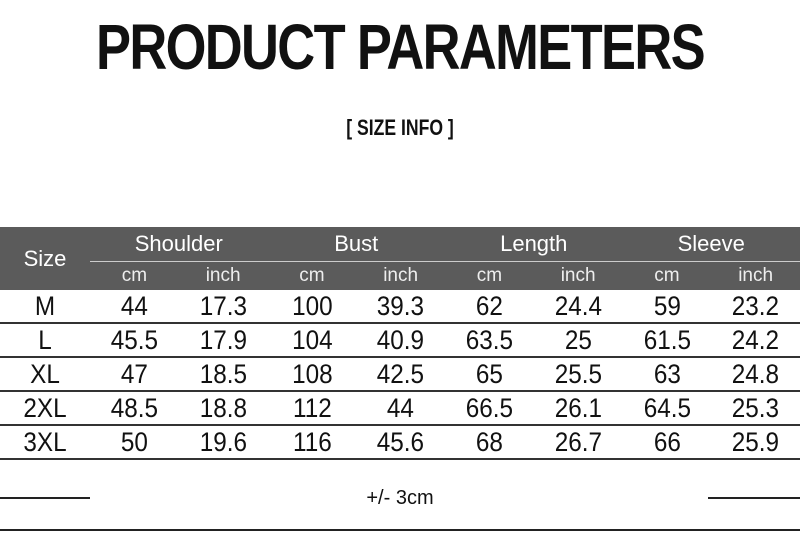  What do you see at coordinates (754, 498) in the screenshot?
I see `divider-right` at bounding box center [754, 498].